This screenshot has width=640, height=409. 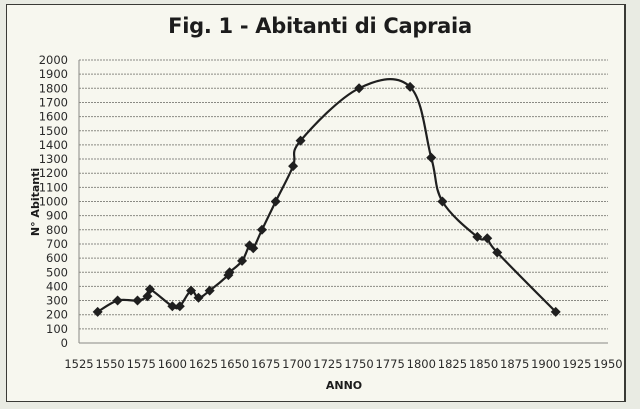 What do you see at coordinates (53, 159) in the screenshot?
I see `y-tick-label: 1300` at bounding box center [53, 159].